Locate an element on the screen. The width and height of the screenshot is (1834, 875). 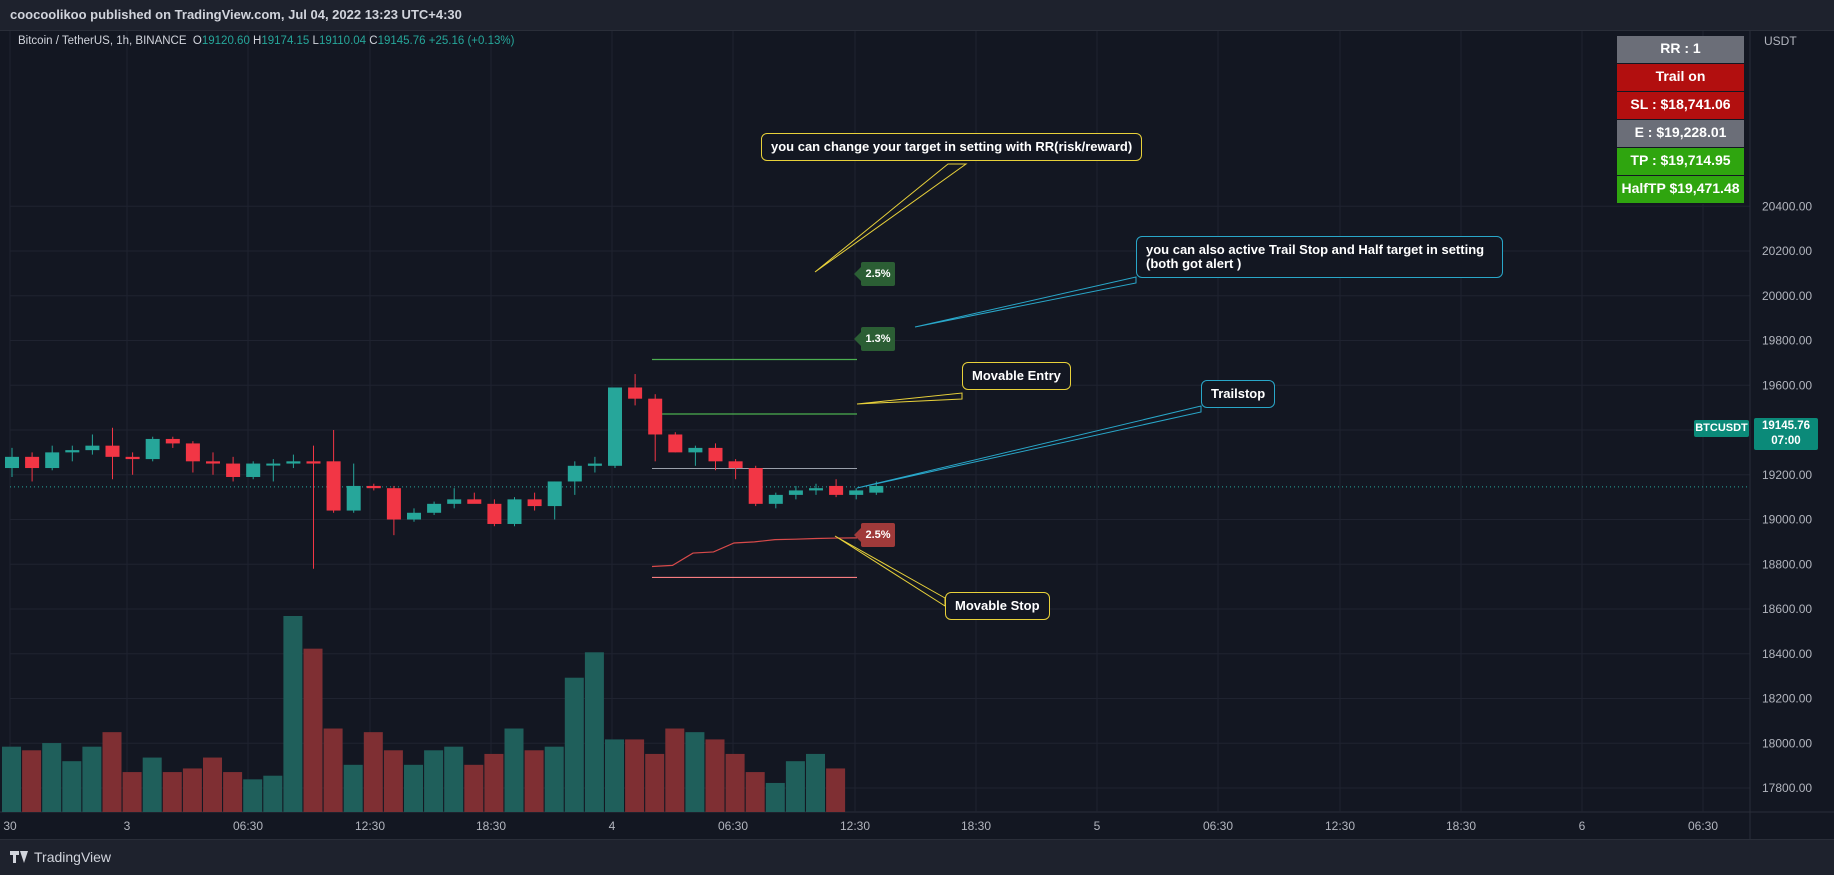
price-tick-label: 18200.00 is located at coordinates (1787, 699).